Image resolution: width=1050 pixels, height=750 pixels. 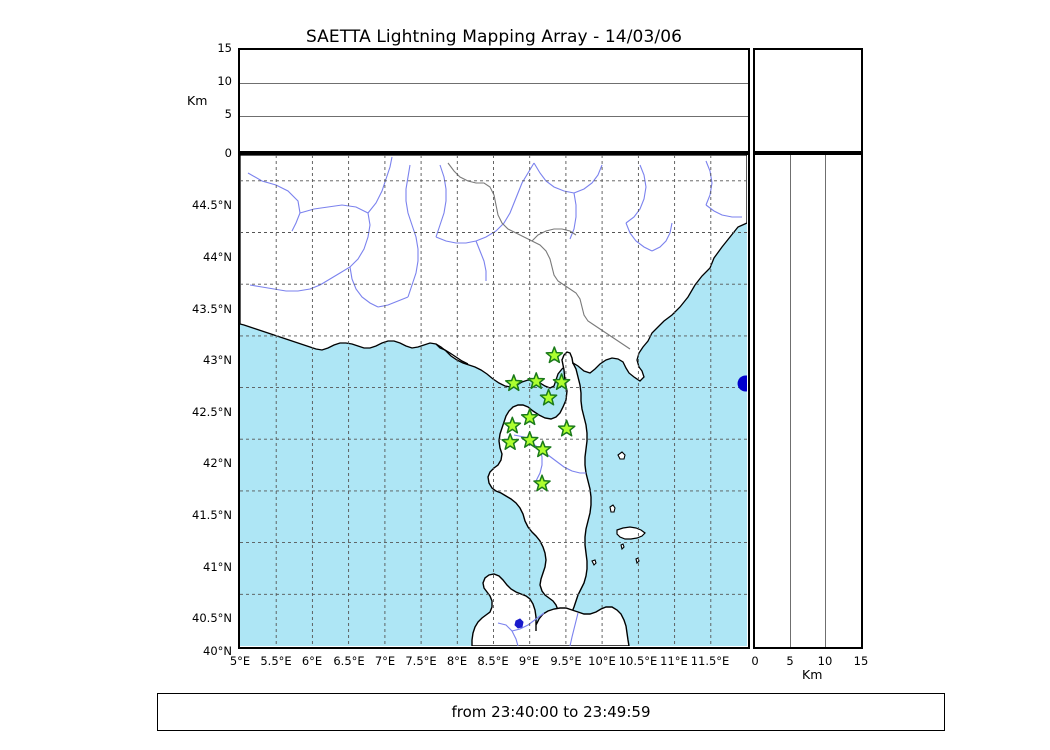 What do you see at coordinates (621, 455) in the screenshot?
I see `coastline-islet-east-corsica` at bounding box center [621, 455].